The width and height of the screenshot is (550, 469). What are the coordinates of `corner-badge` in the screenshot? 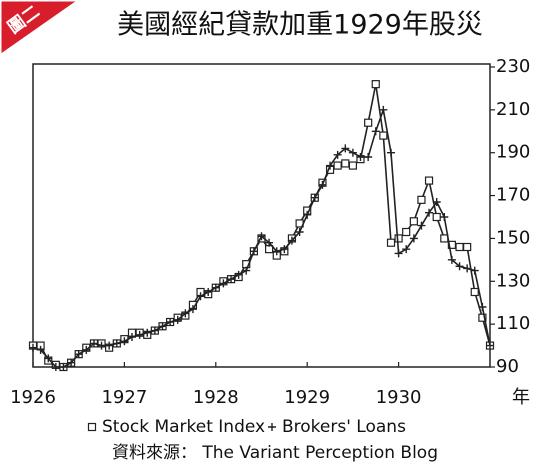 It's located at (41, 29).